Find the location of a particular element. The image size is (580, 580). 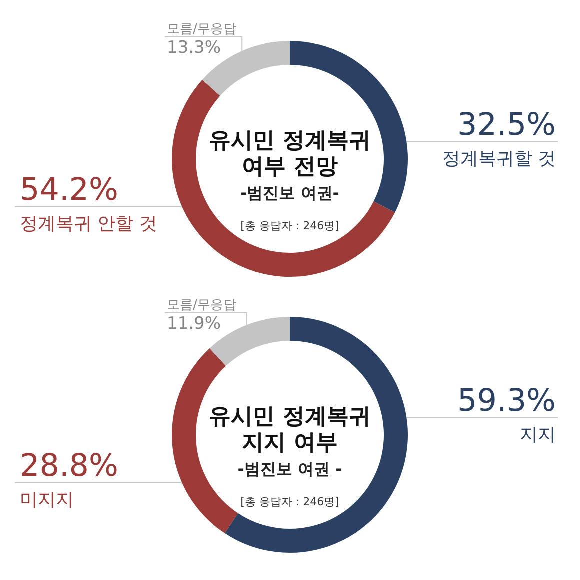

data-label: 54.2% is located at coordinates (69, 190).